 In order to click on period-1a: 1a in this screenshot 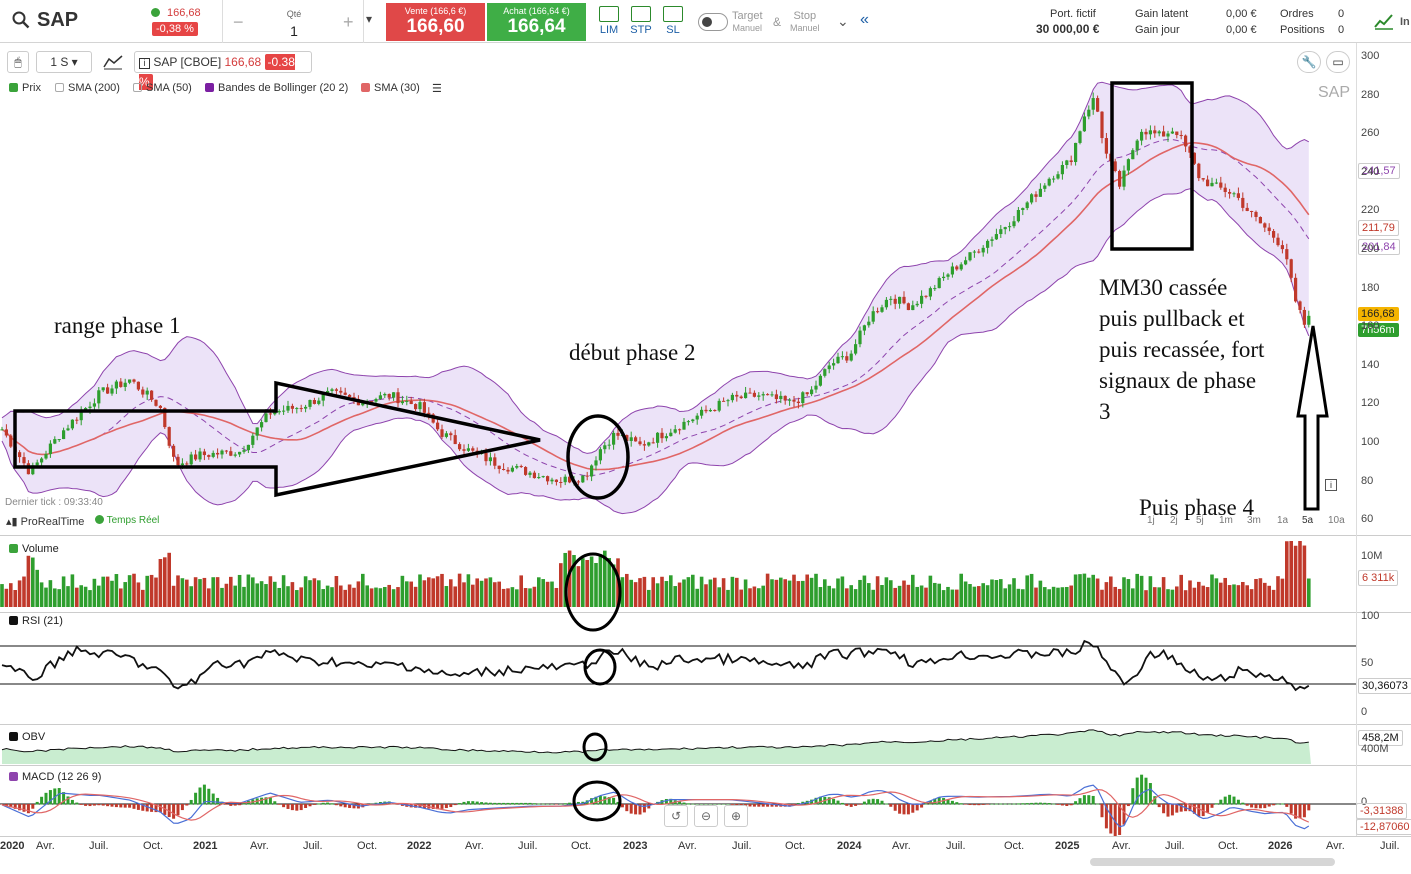, I will do `click(1283, 520)`.